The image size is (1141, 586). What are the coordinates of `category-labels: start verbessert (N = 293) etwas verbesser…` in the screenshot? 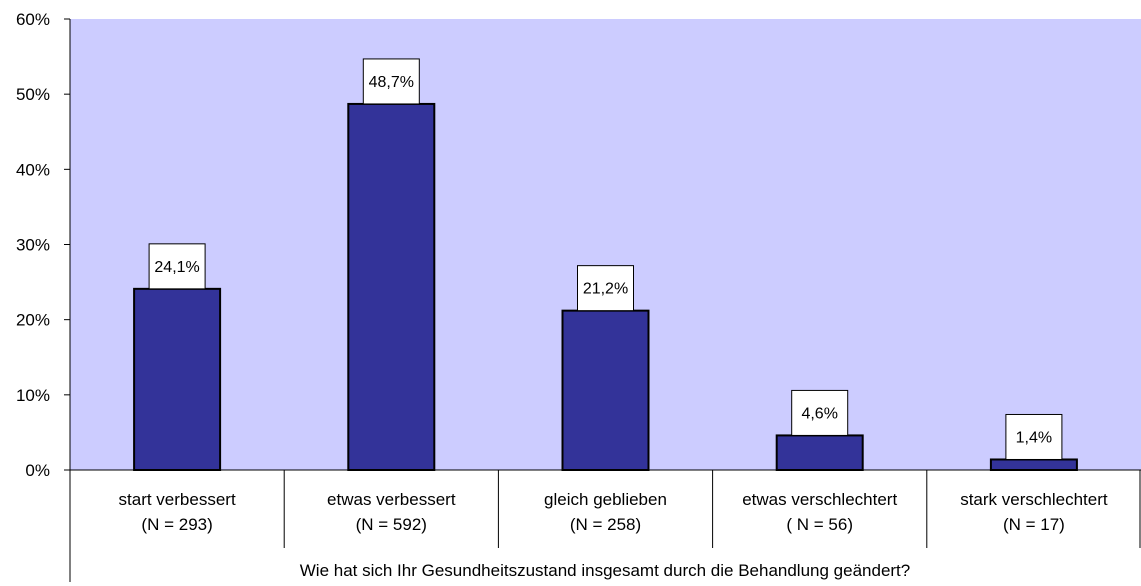 It's located at (613, 512).